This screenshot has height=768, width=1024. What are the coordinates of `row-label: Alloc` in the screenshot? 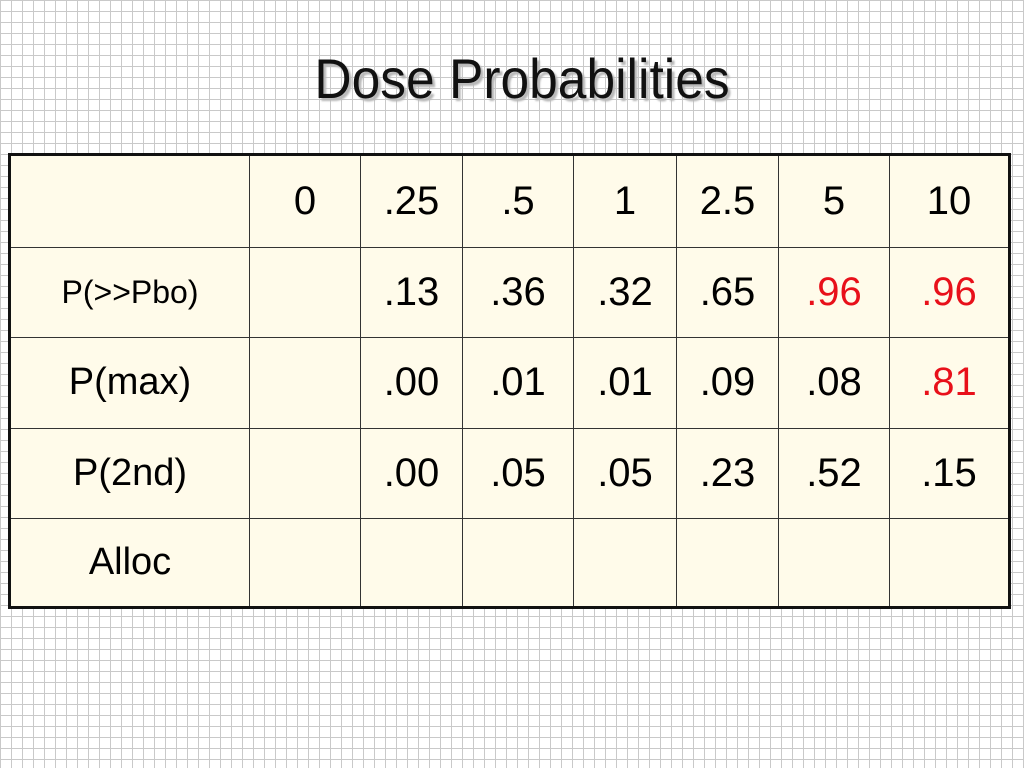 It's located at (129, 563).